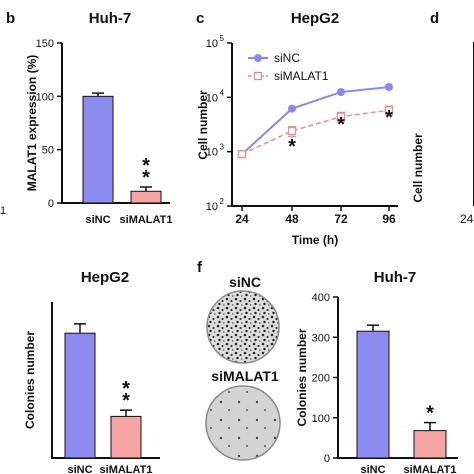  What do you see at coordinates (389, 219) in the screenshot?
I see `c-xtick-label: 96` at bounding box center [389, 219].